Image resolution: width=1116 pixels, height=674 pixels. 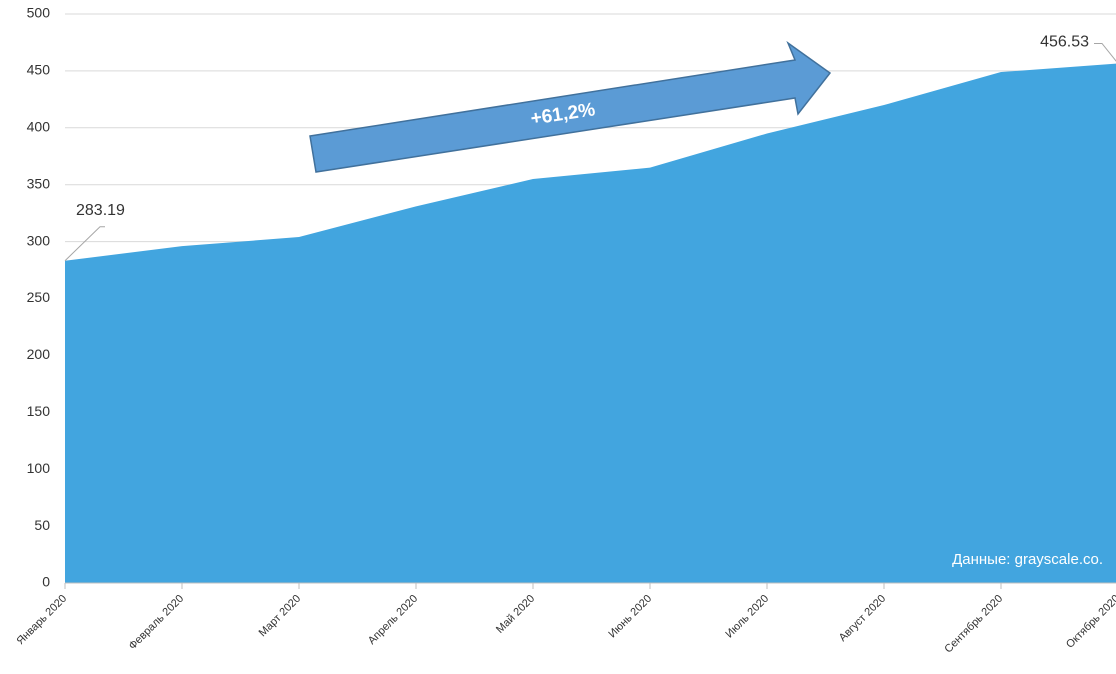 I want to click on source-note: Данные: grayscale.co., so click(x=1027, y=559).